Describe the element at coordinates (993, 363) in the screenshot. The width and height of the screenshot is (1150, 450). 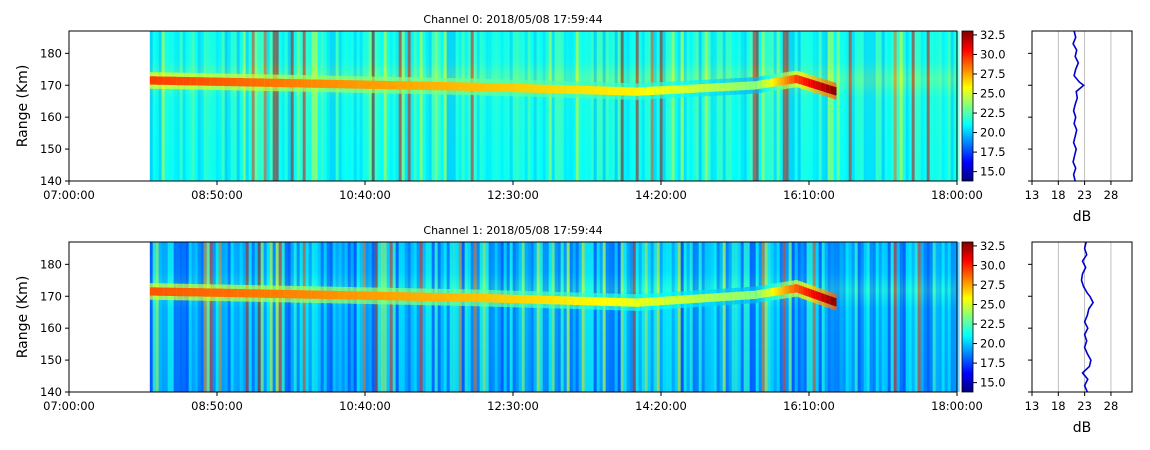
I see `colorbar-tick-label: 17.5` at that location.